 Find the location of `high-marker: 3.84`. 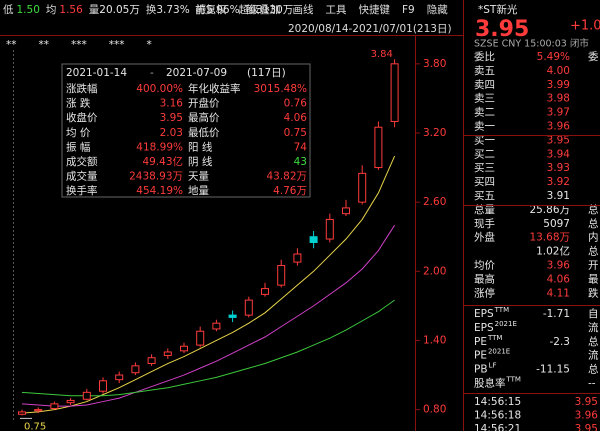

high-marker: 3.84 is located at coordinates (382, 54).